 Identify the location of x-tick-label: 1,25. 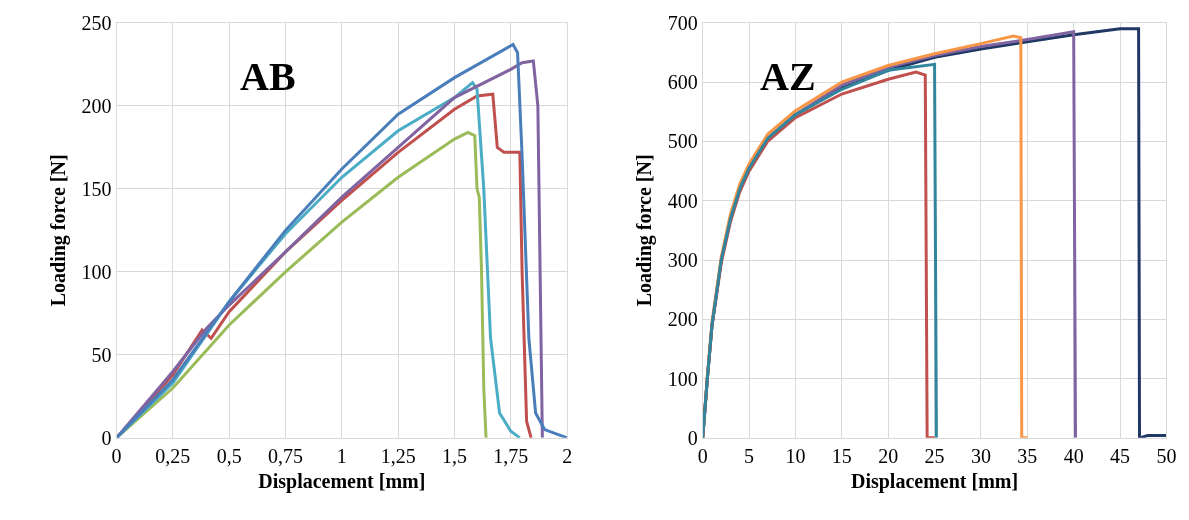
(398, 455).